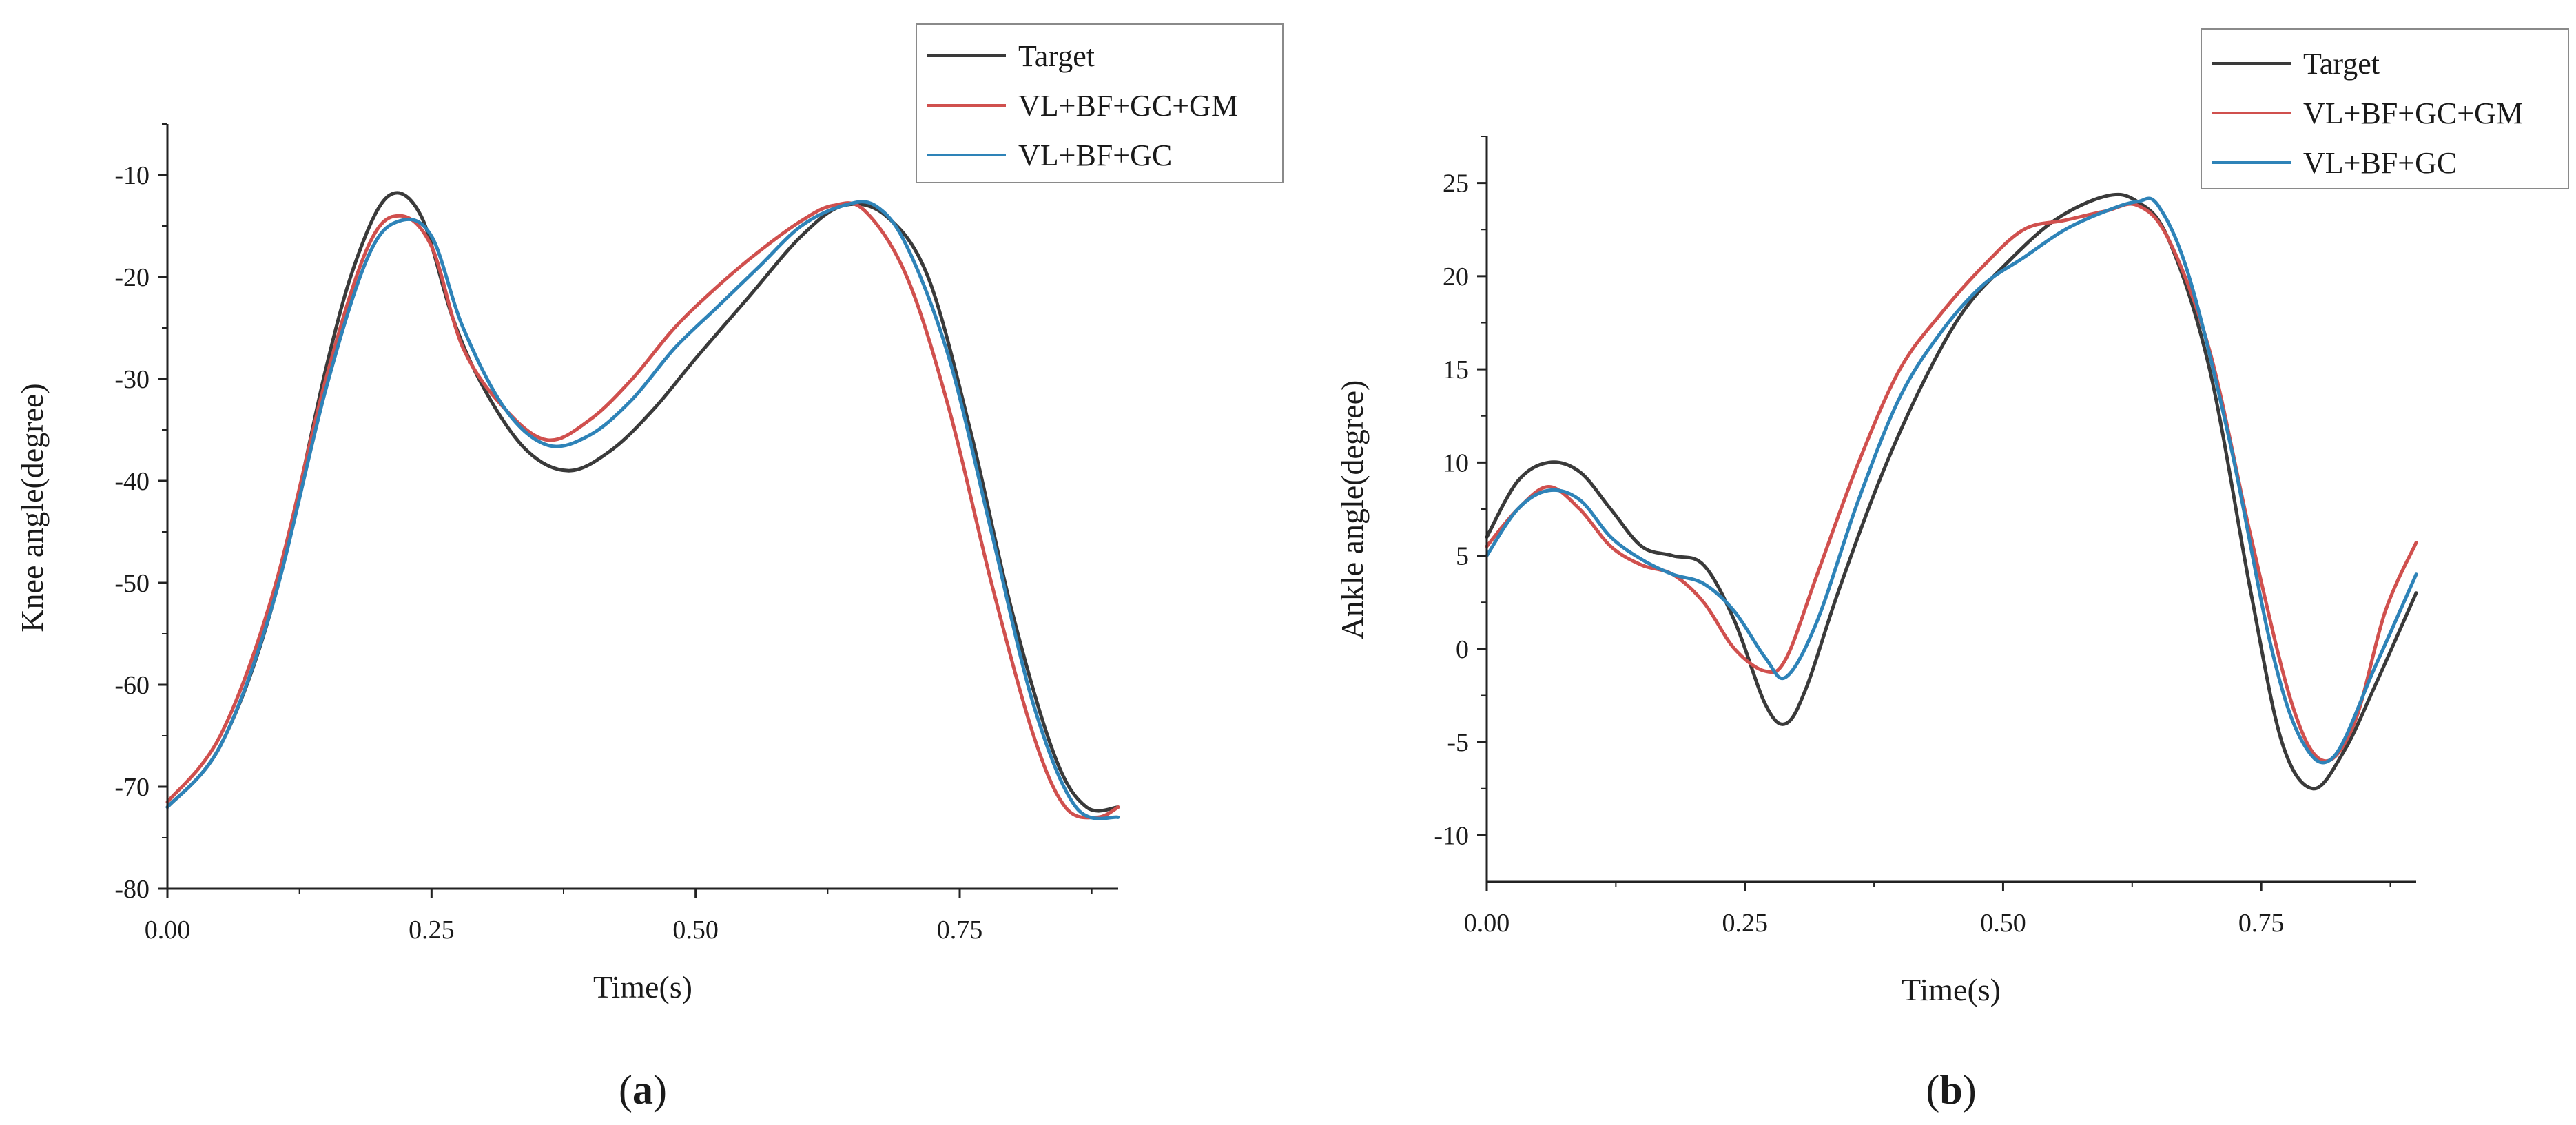 This screenshot has height=1125, width=2576. I want to click on y-tick-label: -60, so click(132, 686).